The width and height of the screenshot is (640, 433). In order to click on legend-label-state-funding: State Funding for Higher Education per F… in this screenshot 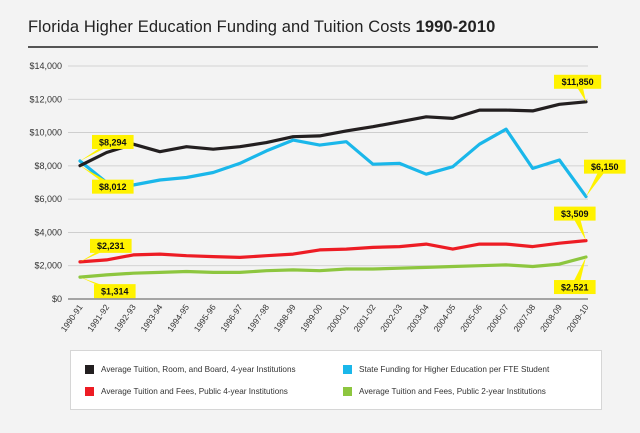, I will do `click(454, 369)`.